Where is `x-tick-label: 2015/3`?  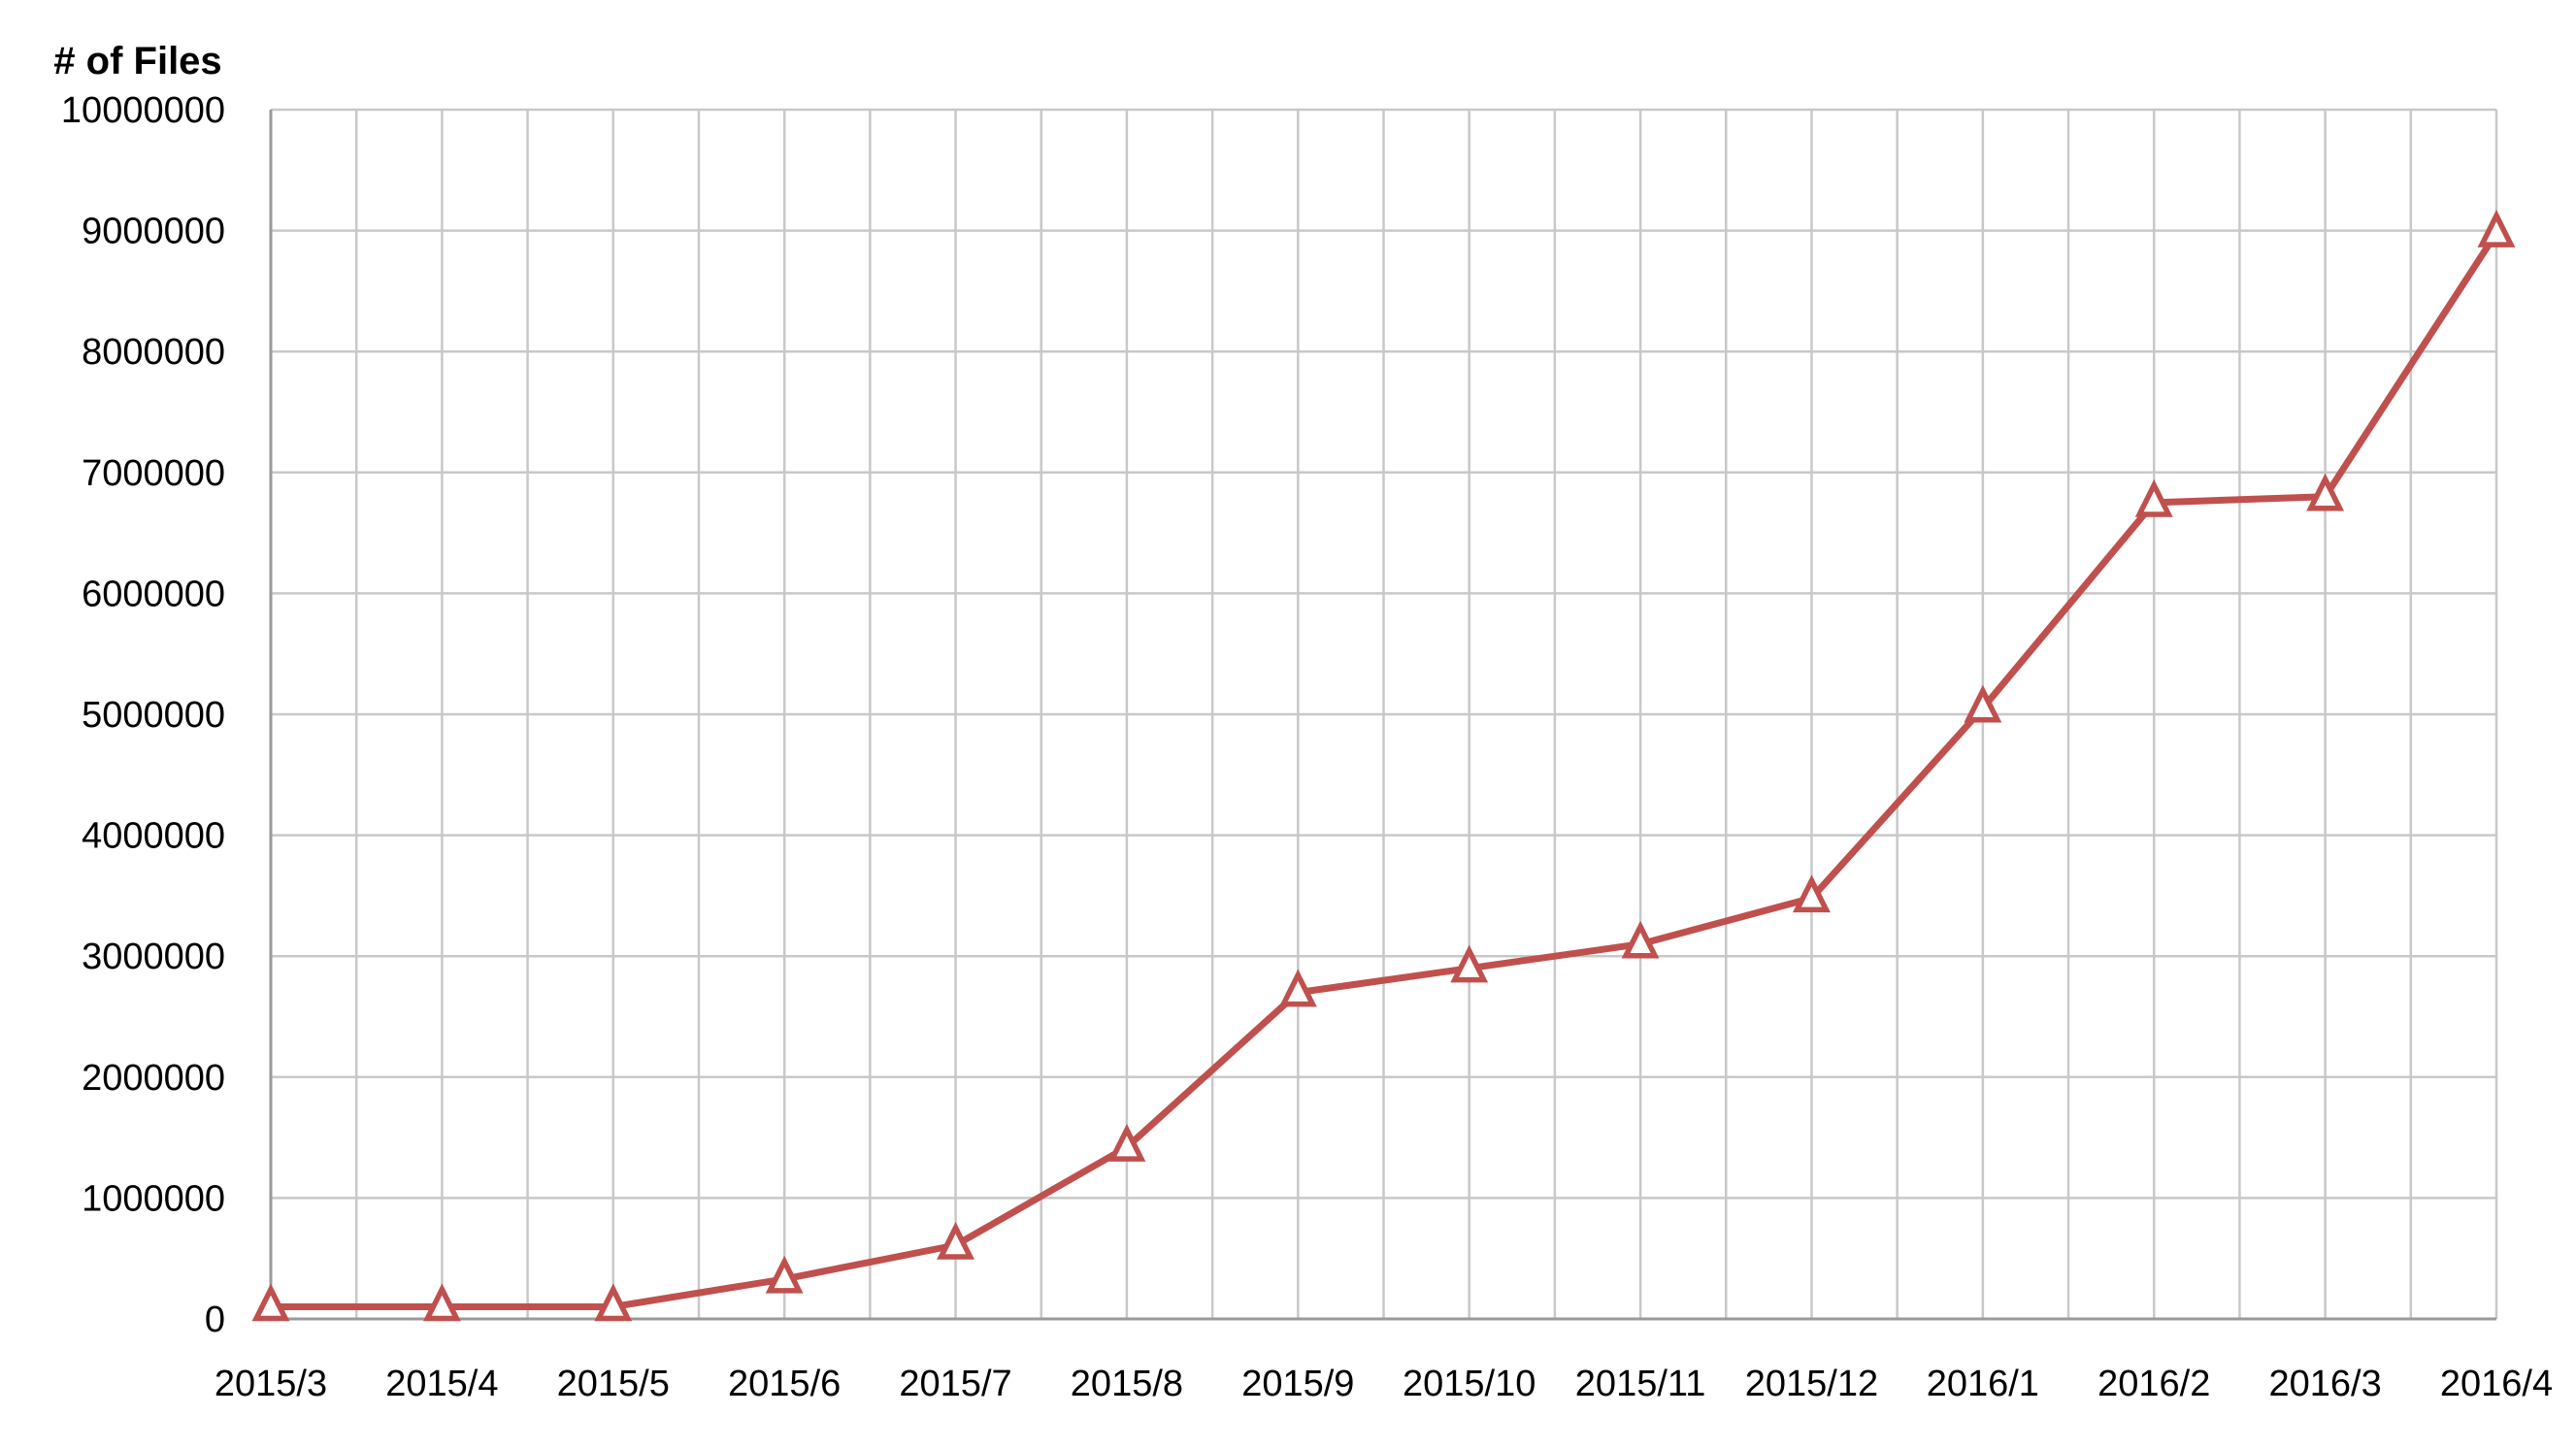 x-tick-label: 2015/3 is located at coordinates (271, 1384).